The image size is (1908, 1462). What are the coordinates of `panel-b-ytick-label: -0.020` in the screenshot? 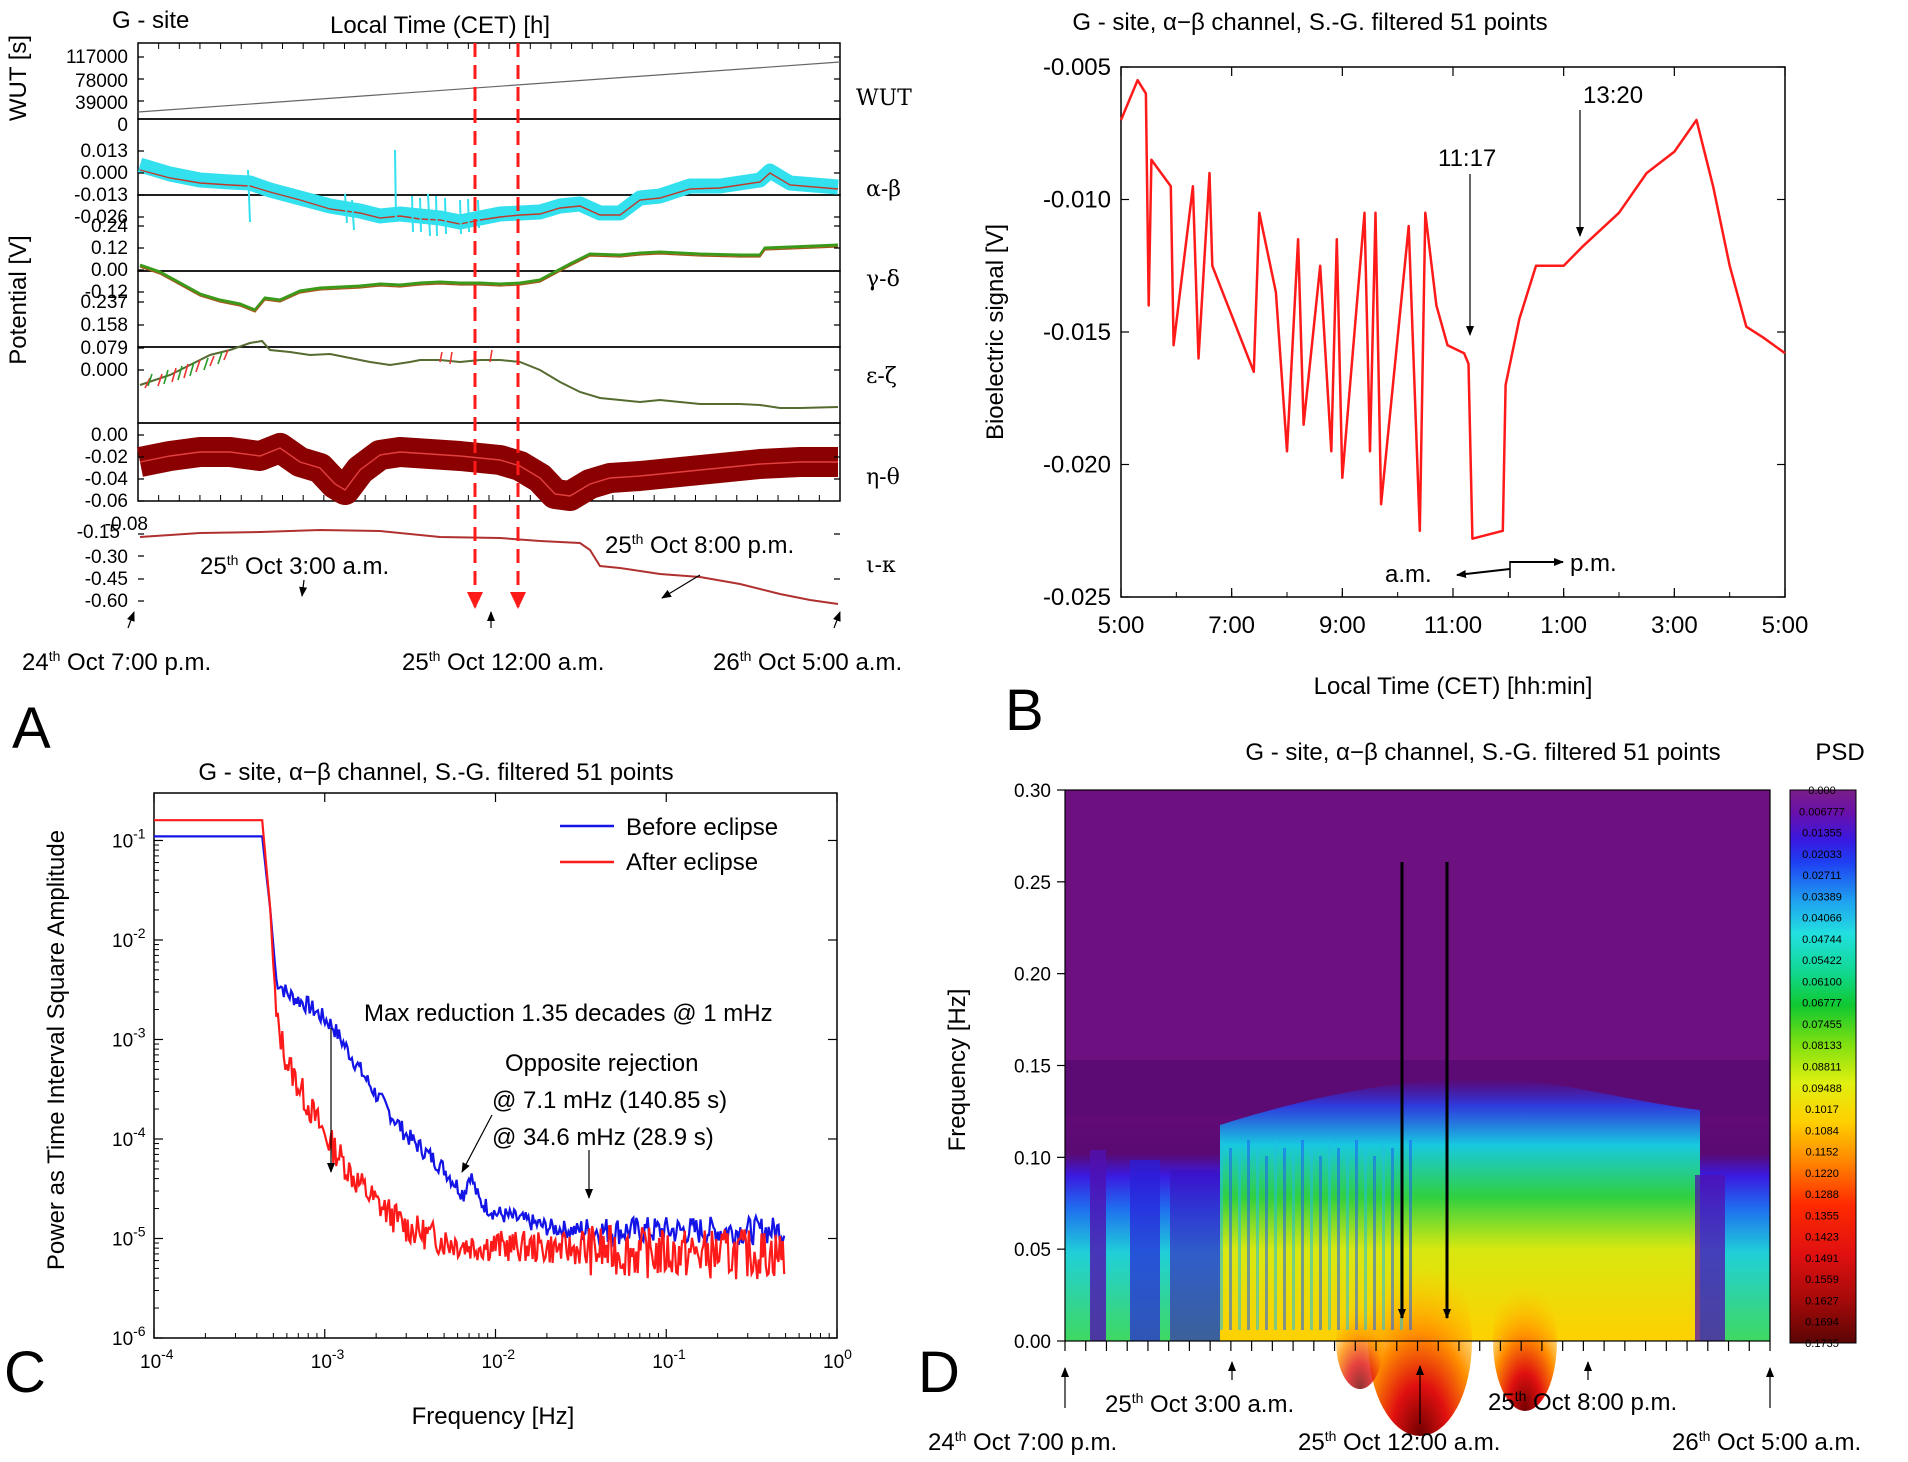 It's located at (1077, 465).